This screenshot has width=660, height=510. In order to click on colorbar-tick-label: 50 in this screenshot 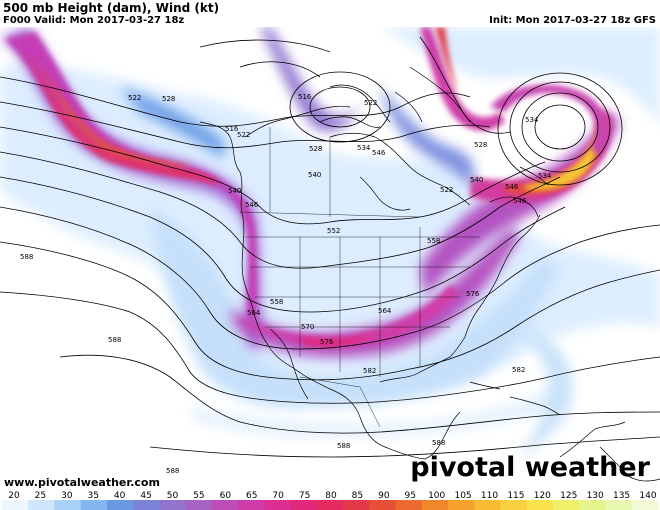, I will do `click(172, 496)`.